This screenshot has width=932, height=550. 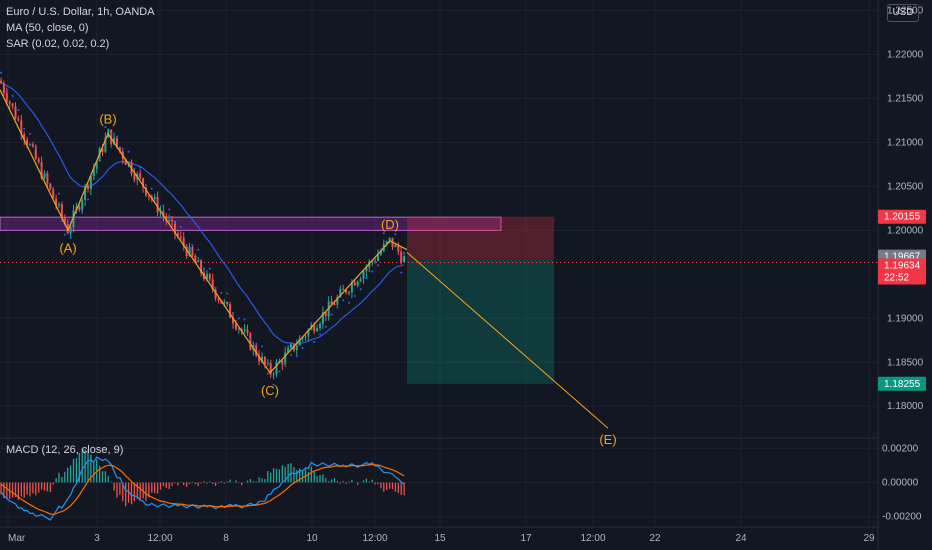 What do you see at coordinates (80, 12) in the screenshot?
I see `symbol-legend: Euro / U.S. Dollar, 1h, OANDA` at bounding box center [80, 12].